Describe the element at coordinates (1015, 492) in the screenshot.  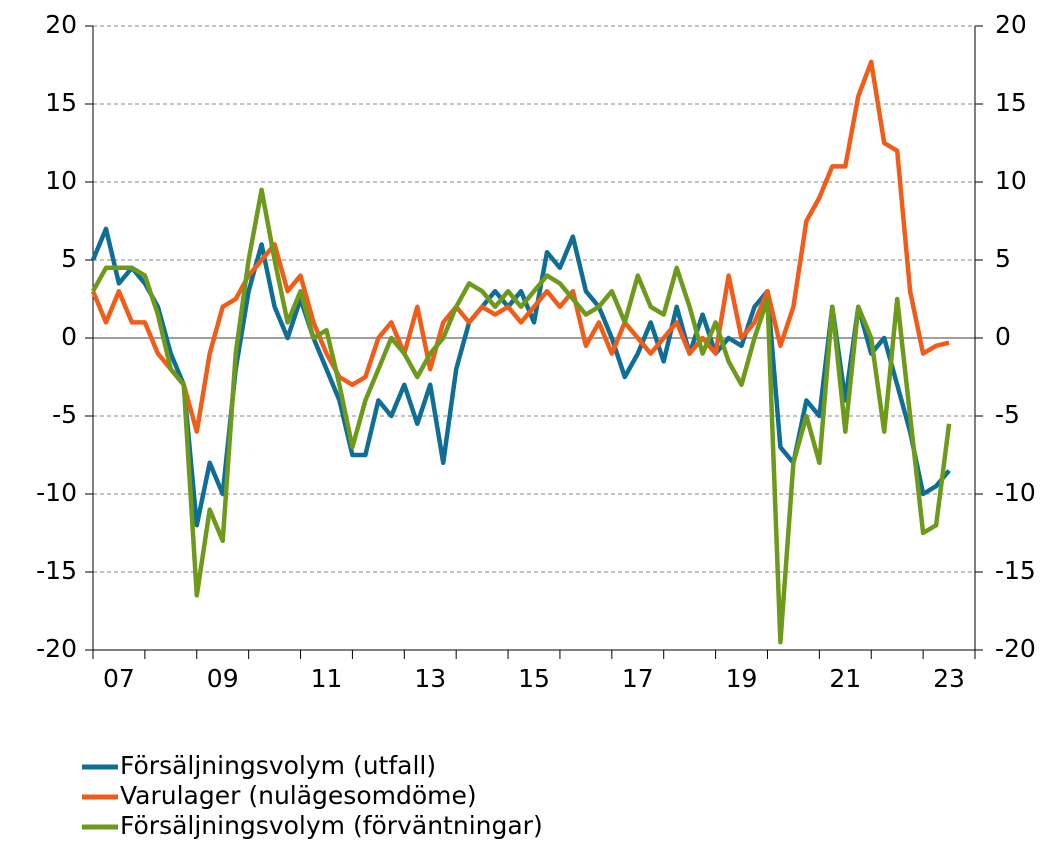
I see `y2-tick-label: -10` at that location.